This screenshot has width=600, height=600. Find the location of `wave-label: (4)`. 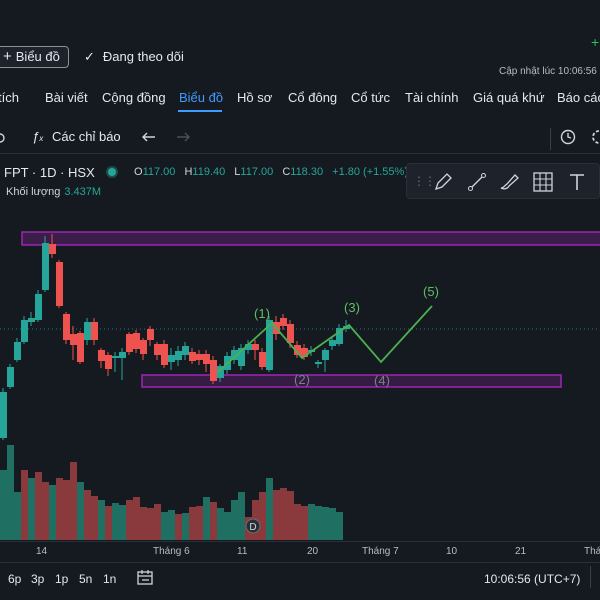

wave-label: (4) is located at coordinates (382, 380).